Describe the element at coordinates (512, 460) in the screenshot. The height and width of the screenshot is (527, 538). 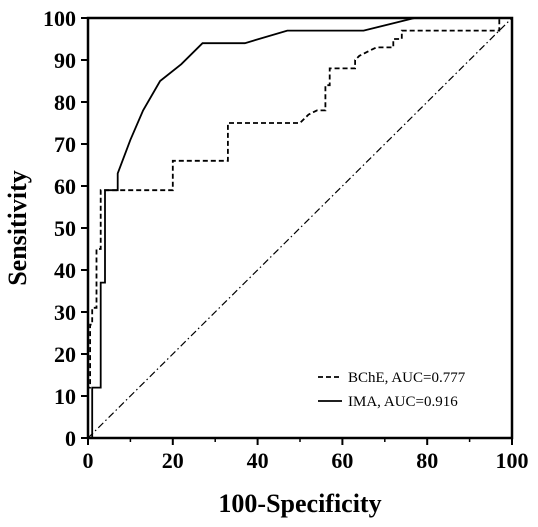
I see `x-tick-label: 100` at that location.